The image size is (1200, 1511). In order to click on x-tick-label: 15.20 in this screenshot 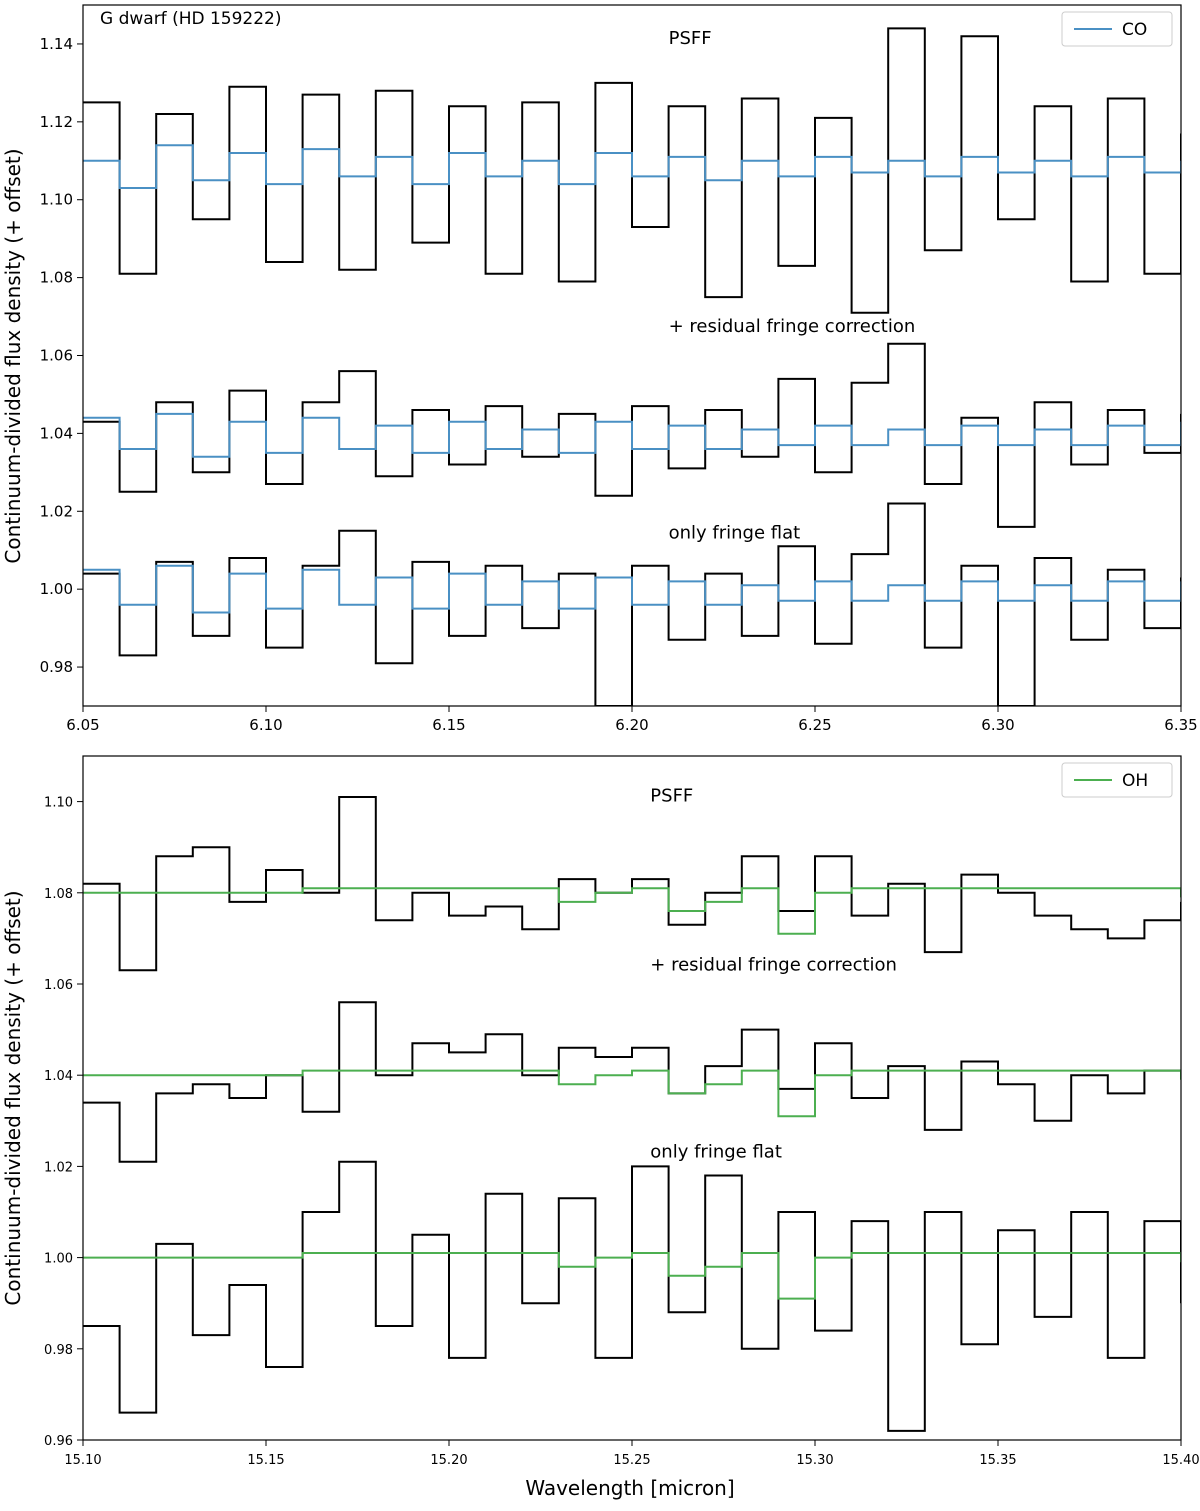, I will do `click(448, 1460)`.